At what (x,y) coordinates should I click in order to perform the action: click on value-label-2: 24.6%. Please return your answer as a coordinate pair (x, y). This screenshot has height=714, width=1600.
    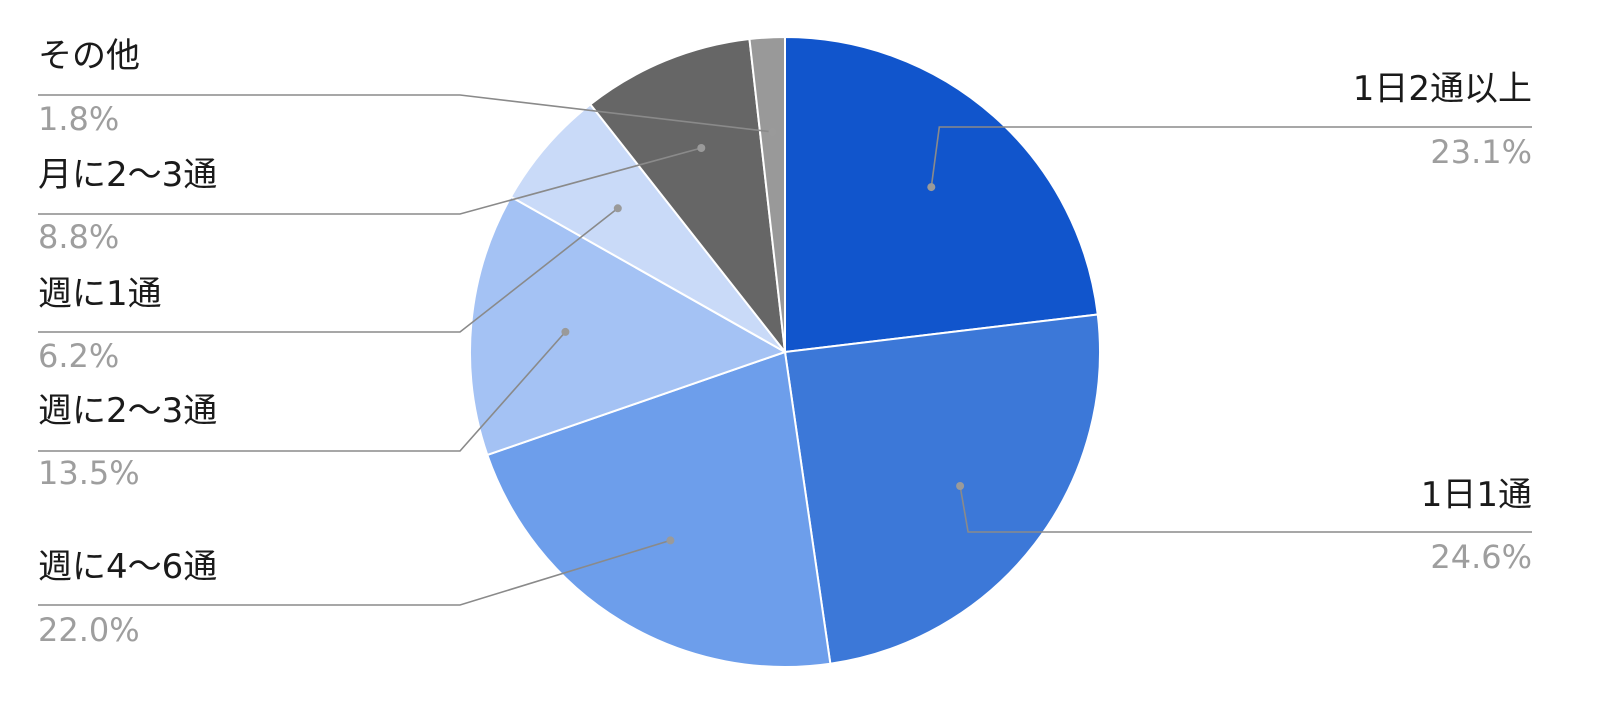
    Looking at the image, I should click on (1481, 557).